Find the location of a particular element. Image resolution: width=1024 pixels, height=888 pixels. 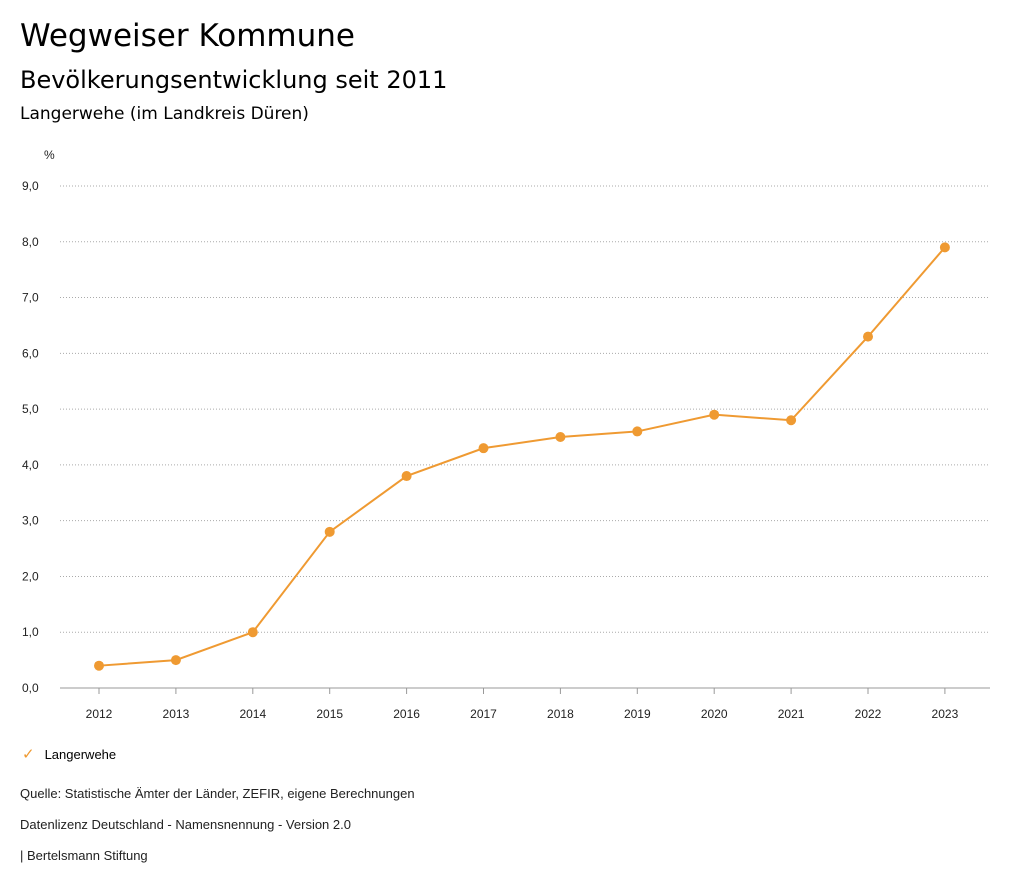

check-icon: ✓ is located at coordinates (28, 754).